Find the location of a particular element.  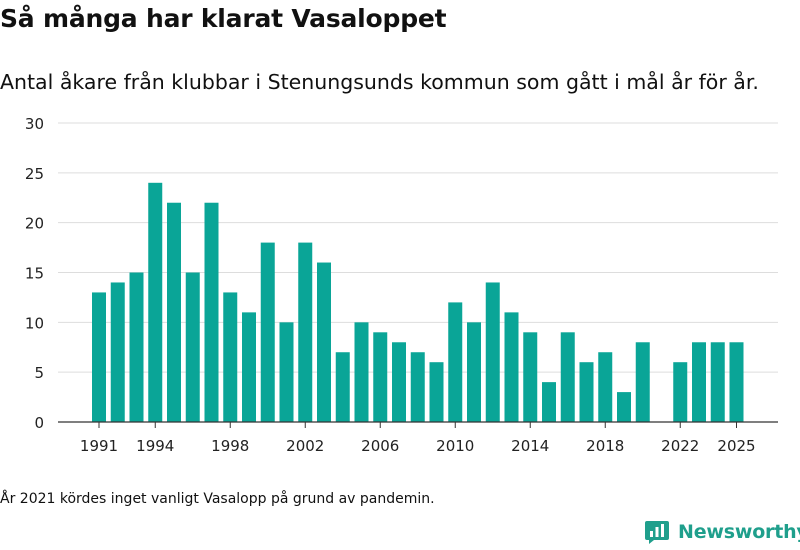

x-tick-label: 2002 is located at coordinates (305, 446).